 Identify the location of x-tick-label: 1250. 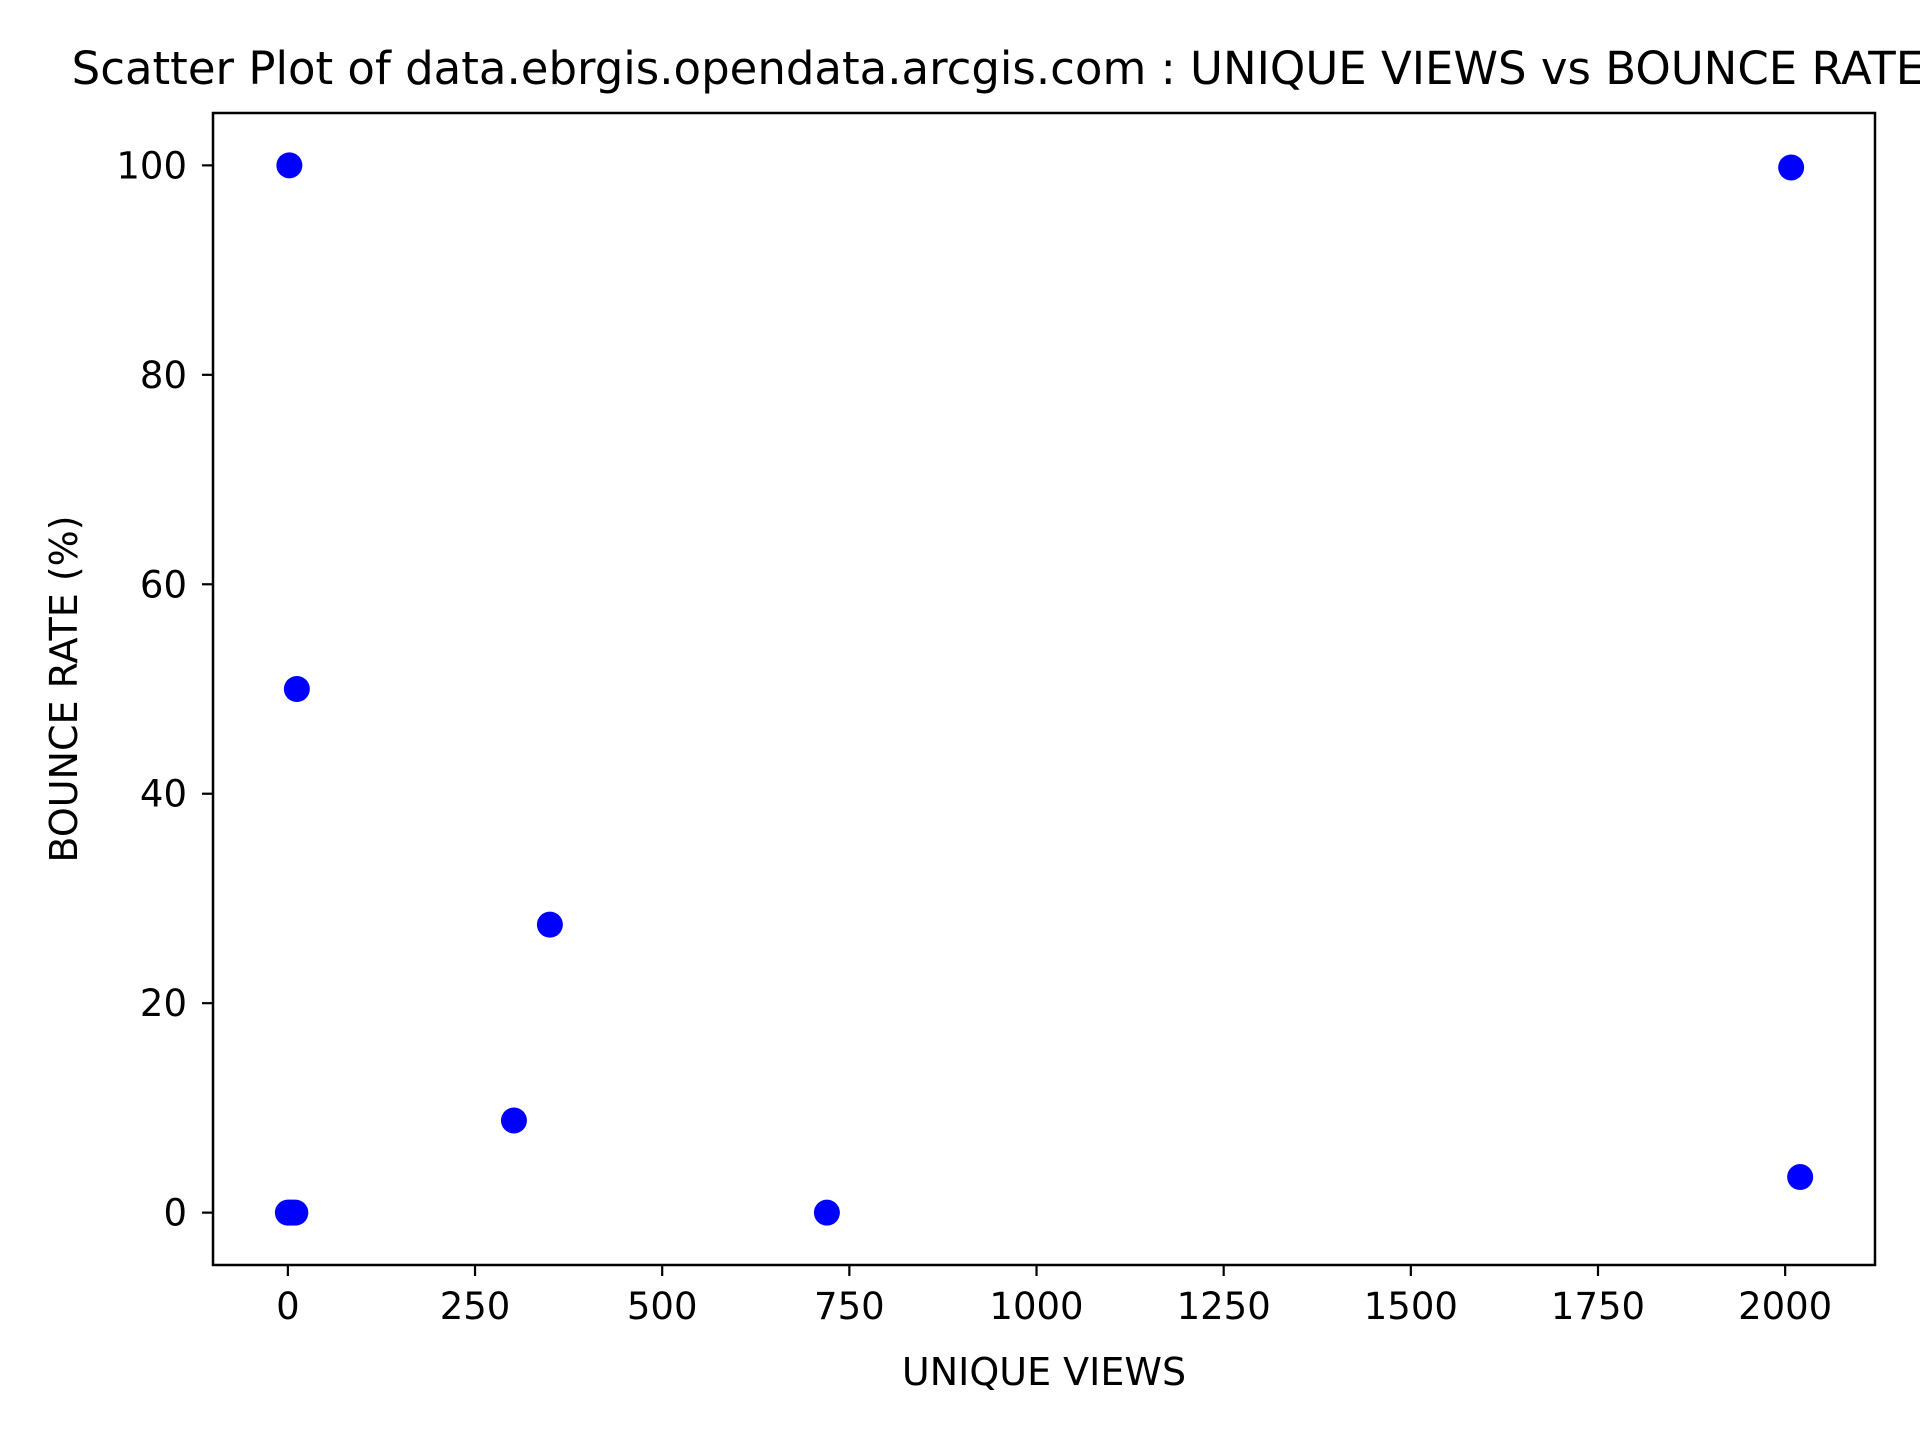
(1224, 1306).